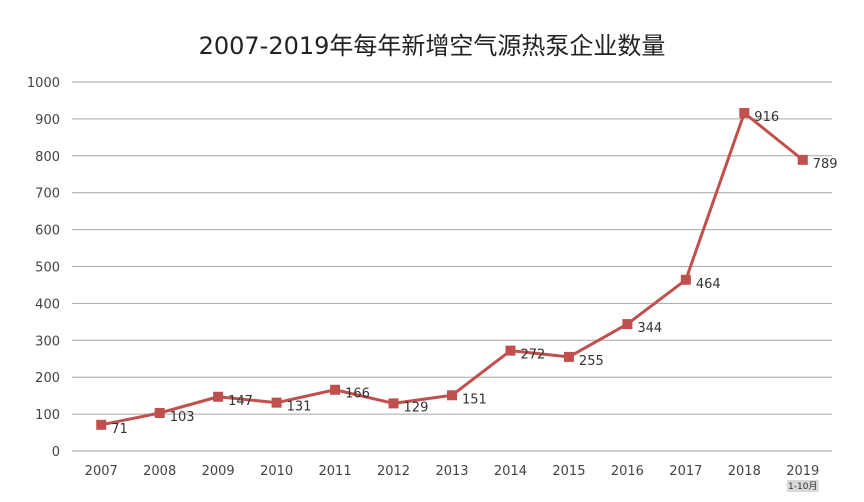 The height and width of the screenshot is (502, 864). Describe the element at coordinates (47, 157) in the screenshot. I see `y-tick-label: 800` at that location.